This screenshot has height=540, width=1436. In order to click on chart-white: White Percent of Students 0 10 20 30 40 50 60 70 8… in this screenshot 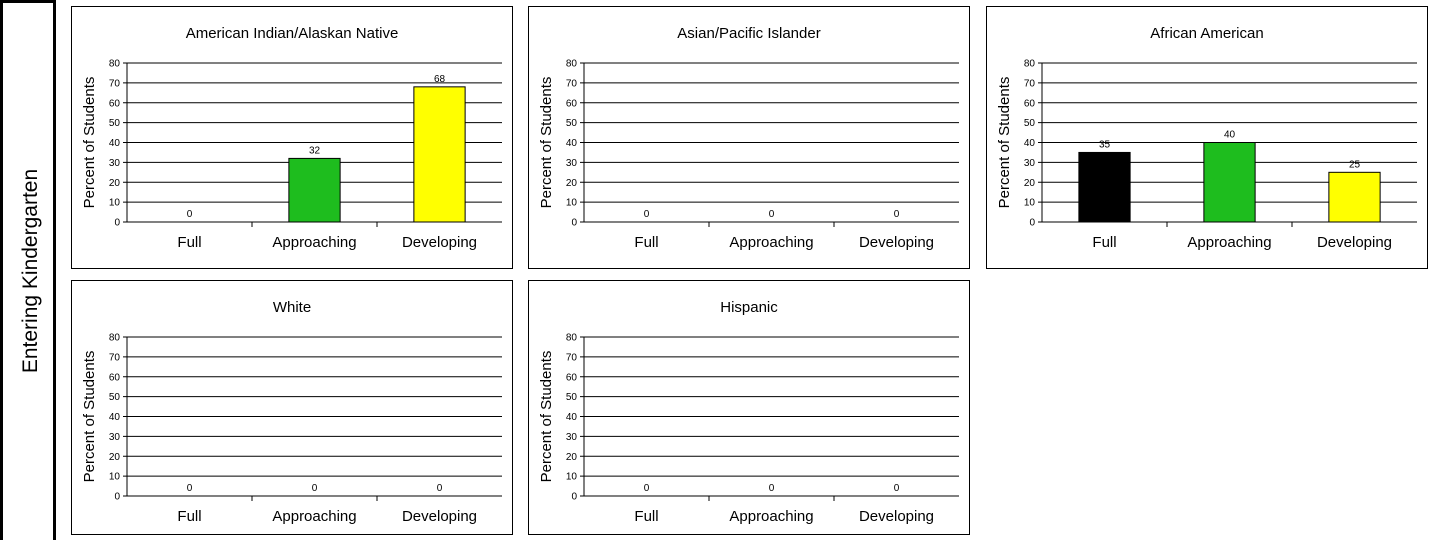, I will do `click(291, 412)`.